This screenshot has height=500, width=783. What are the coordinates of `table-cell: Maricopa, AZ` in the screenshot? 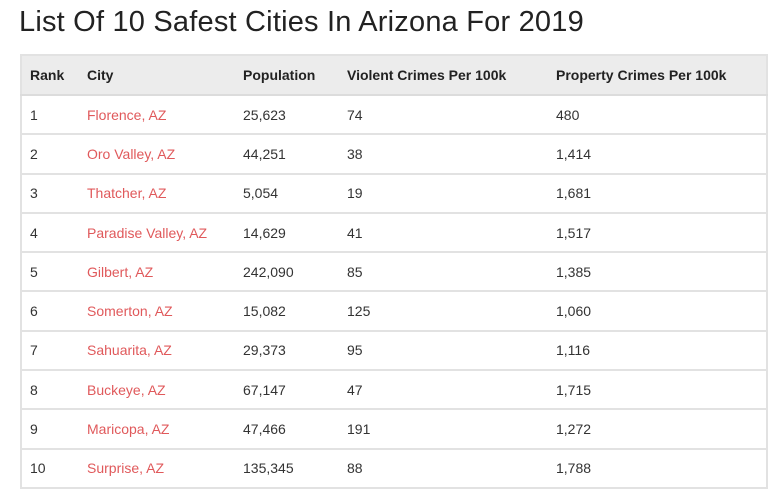 It's located at (165, 429).